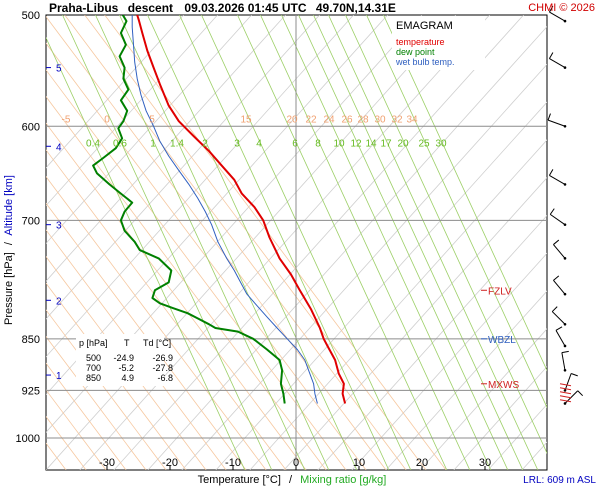 This screenshot has height=500, width=600. What do you see at coordinates (93, 358) in the screenshot?
I see `table-cell: 500` at bounding box center [93, 358].